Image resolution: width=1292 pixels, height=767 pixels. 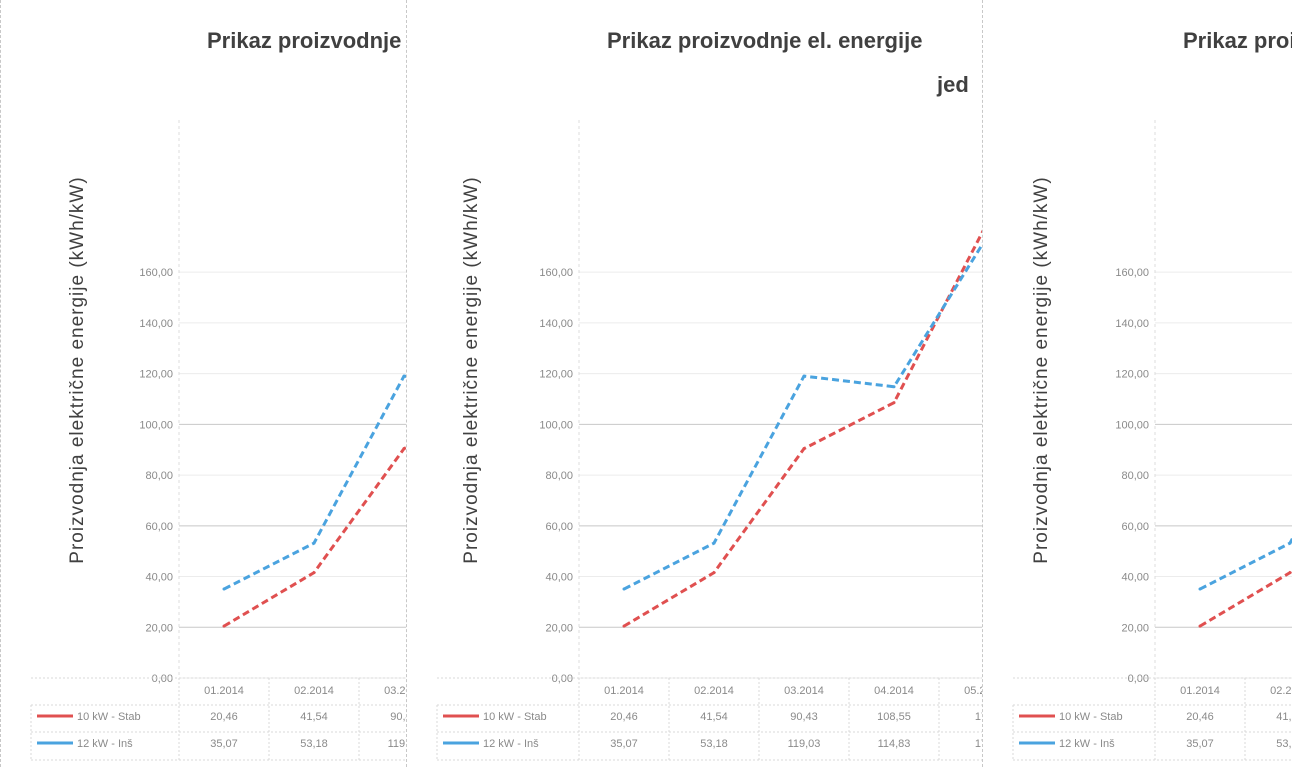 I want to click on table-value-cell: 172, so click(x=979, y=744).